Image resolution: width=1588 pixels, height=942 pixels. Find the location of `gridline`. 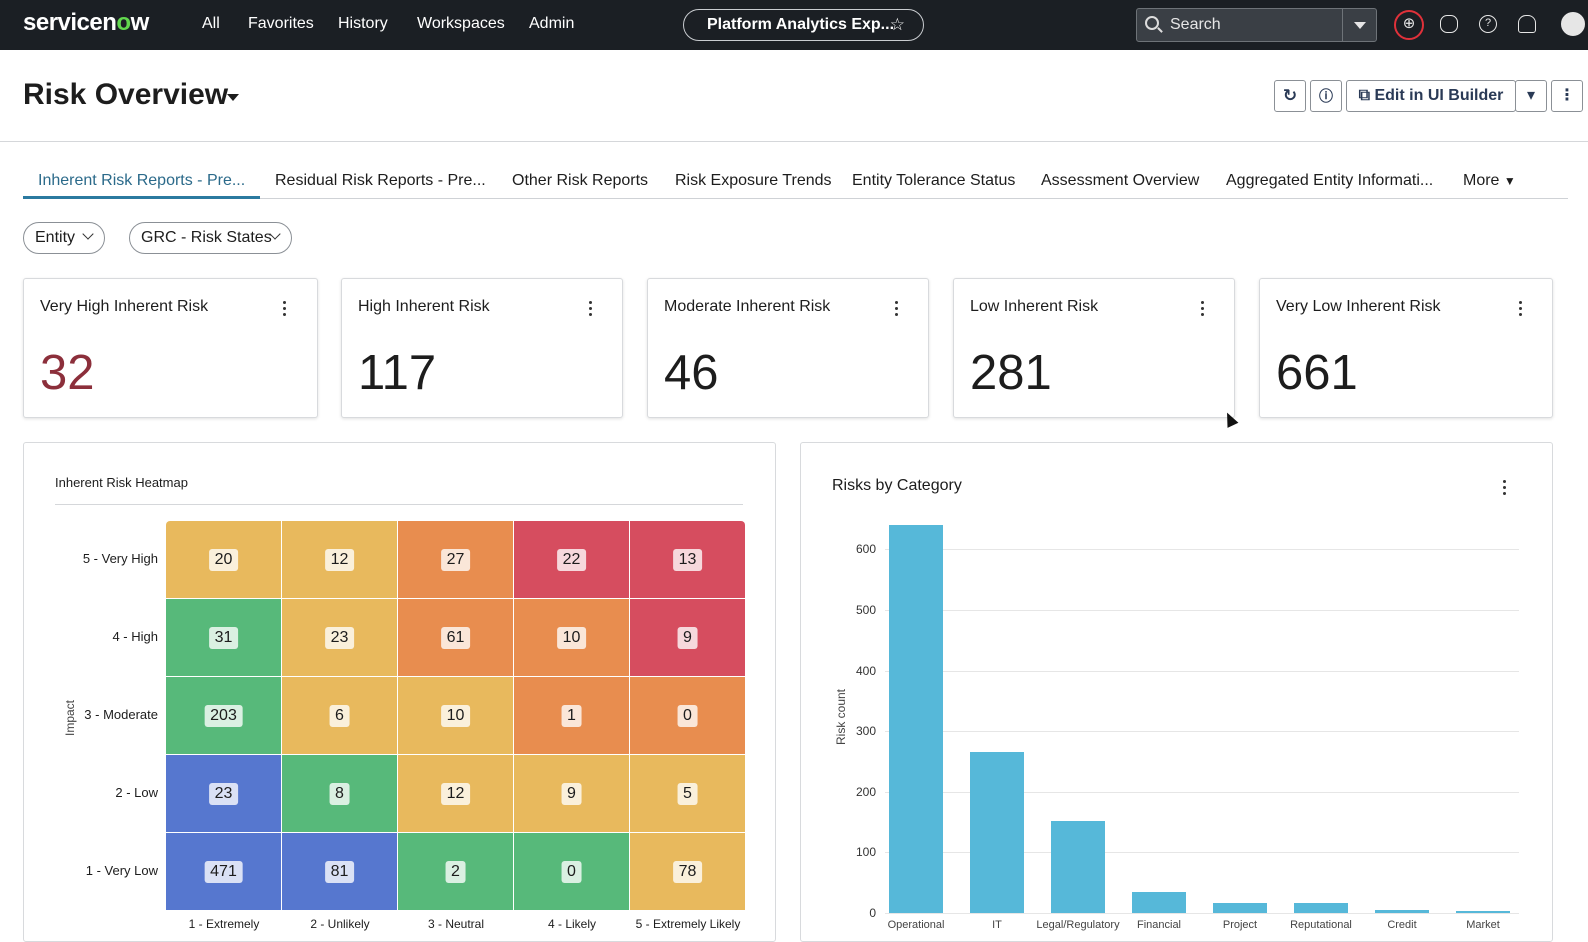

gridline is located at coordinates (1202, 913).